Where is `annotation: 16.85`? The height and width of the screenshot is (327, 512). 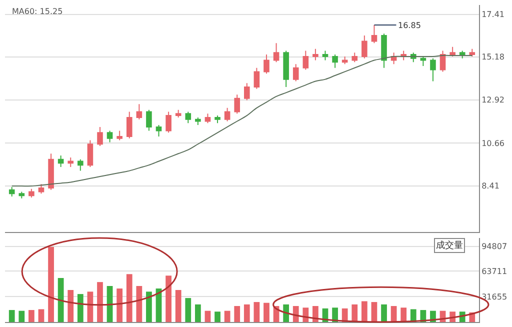
annotation: 16.85 is located at coordinates (409, 25).